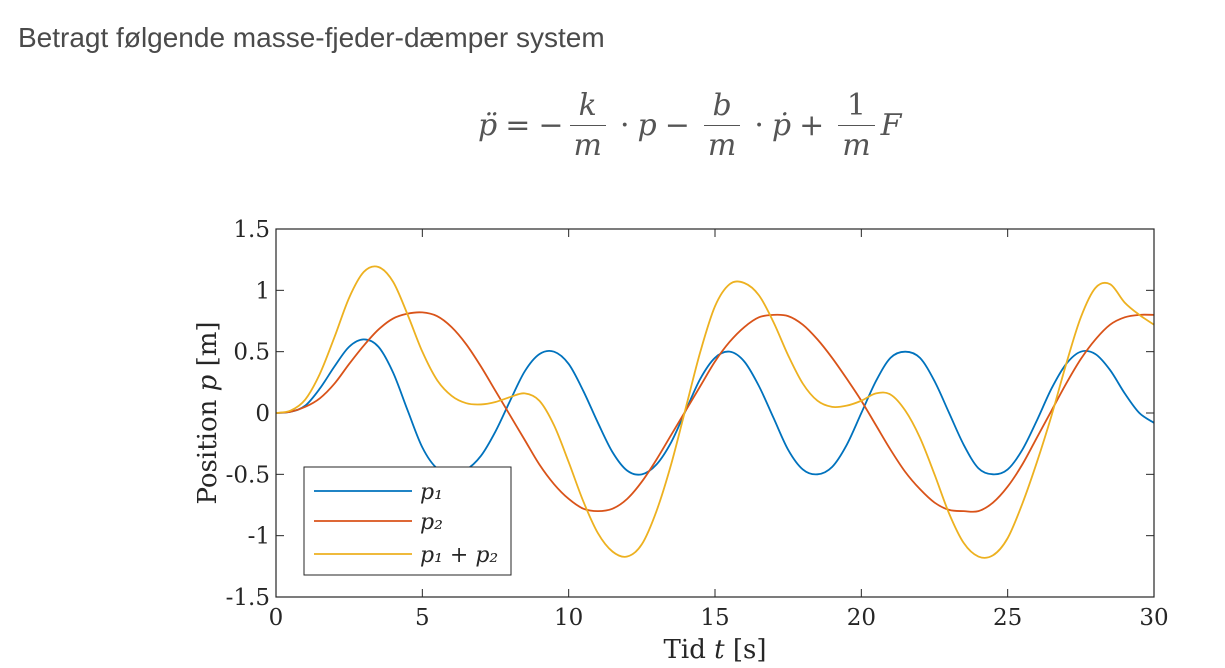 Image resolution: width=1225 pixels, height=668 pixels. I want to click on x-tick-label: 5, so click(422, 618).